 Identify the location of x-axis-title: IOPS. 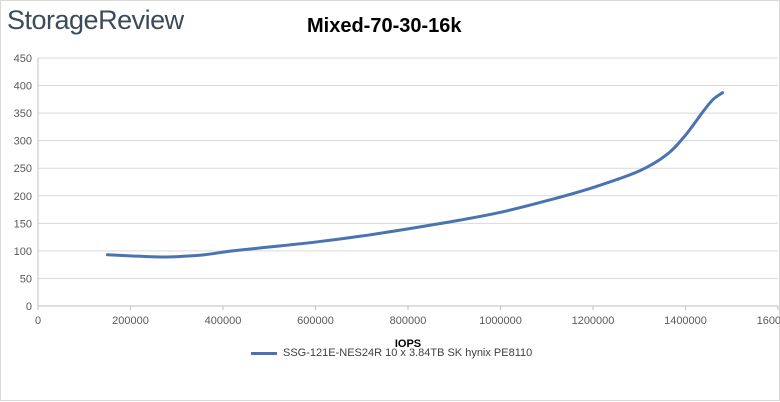
(408, 344).